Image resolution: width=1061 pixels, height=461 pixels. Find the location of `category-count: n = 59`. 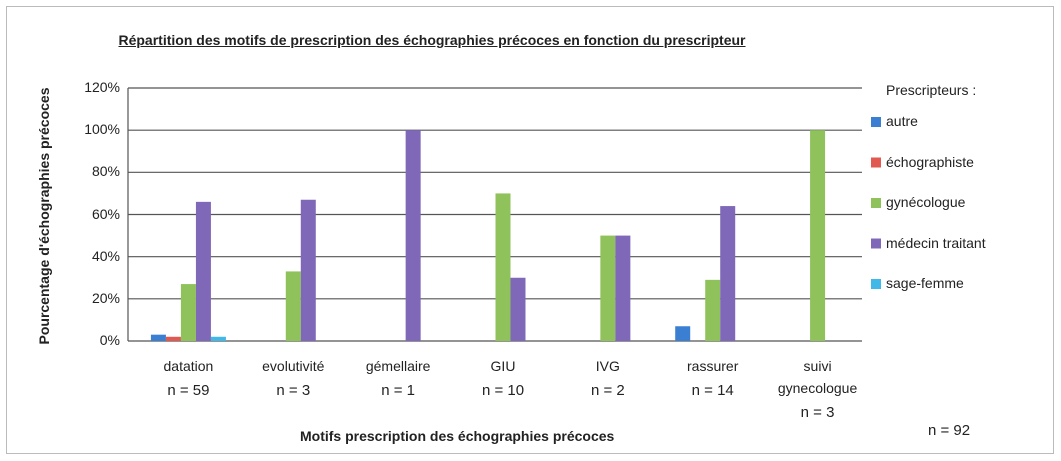

category-count: n = 59 is located at coordinates (188, 390).